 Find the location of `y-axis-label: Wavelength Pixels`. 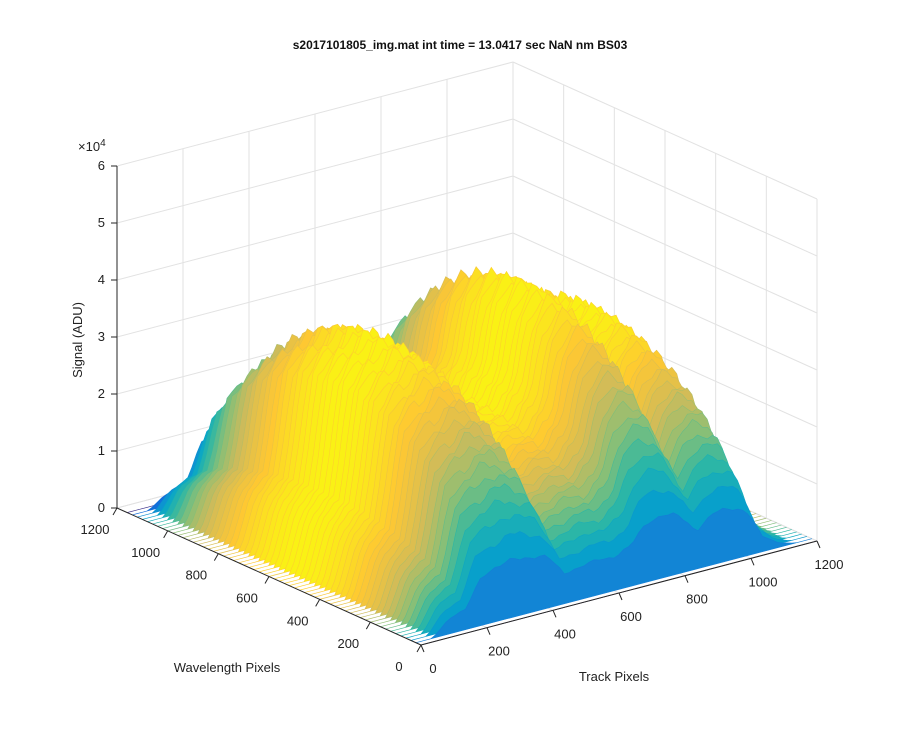

y-axis-label: Wavelength Pixels is located at coordinates (227, 667).